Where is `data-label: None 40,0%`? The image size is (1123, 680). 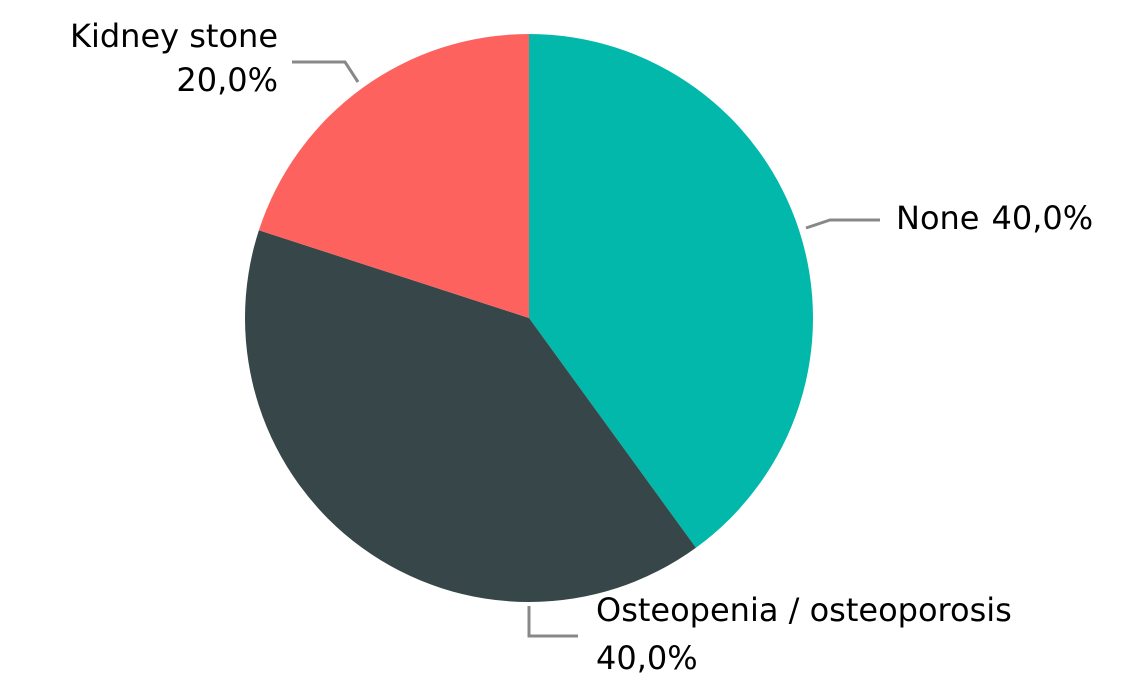
data-label: None 40,0% is located at coordinates (994, 218).